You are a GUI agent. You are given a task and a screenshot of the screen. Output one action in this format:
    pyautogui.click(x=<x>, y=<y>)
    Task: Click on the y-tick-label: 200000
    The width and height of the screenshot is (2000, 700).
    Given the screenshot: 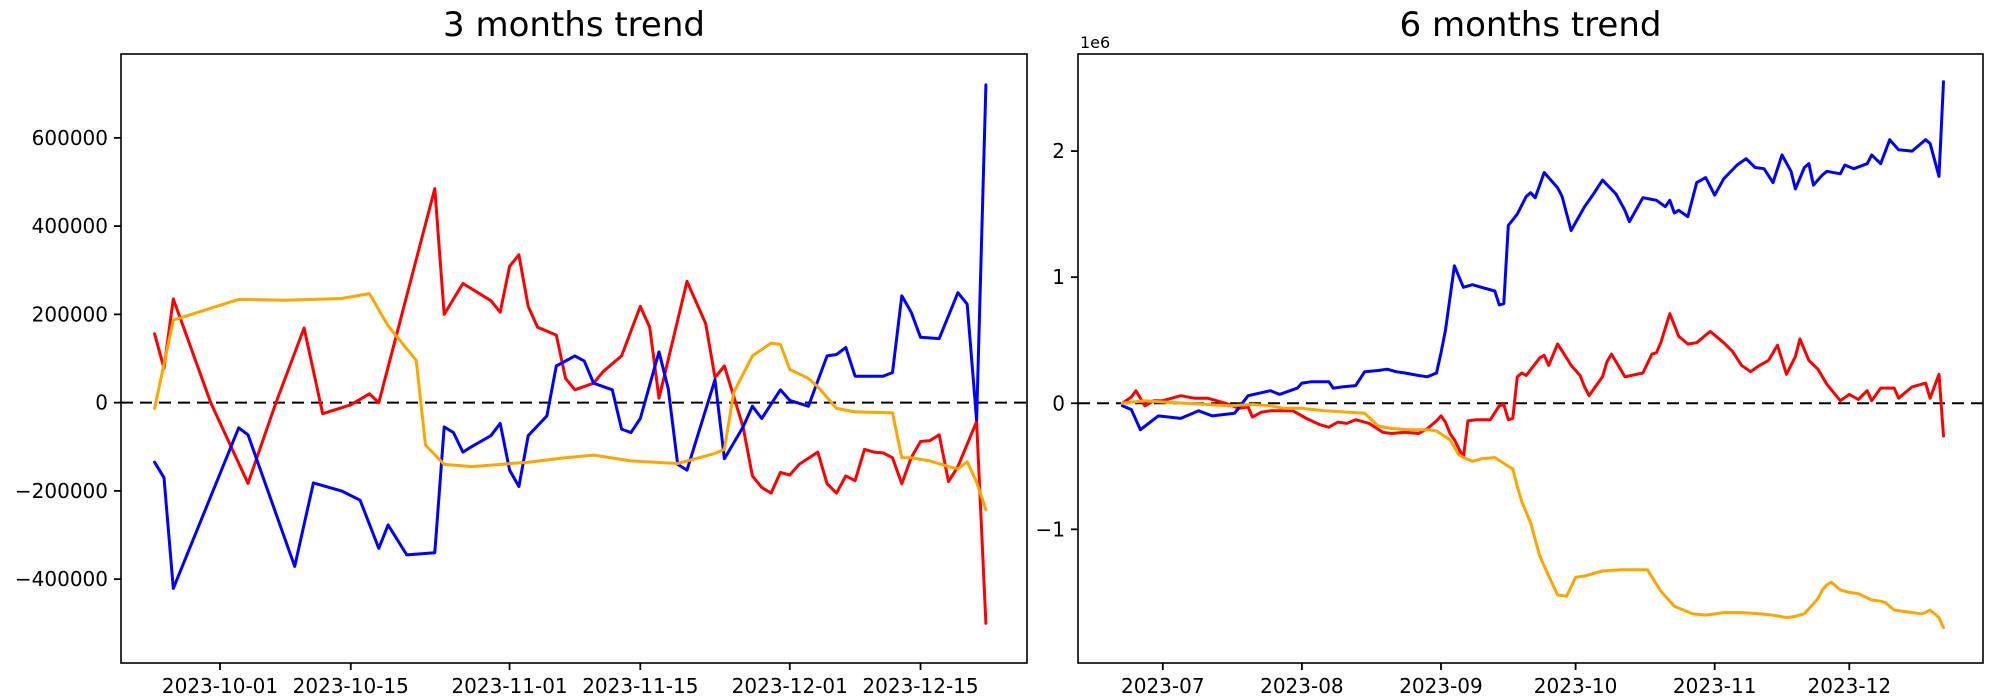 What is the action you would take?
    pyautogui.click(x=70, y=314)
    